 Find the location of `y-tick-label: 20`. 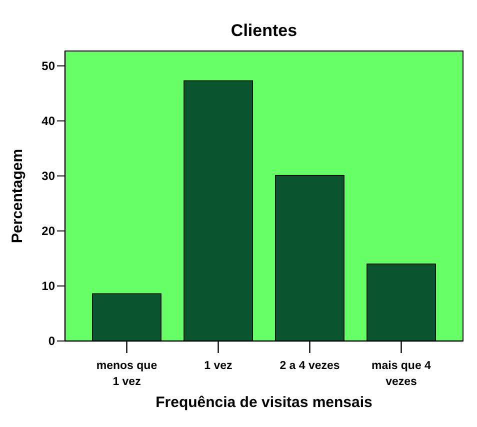

y-tick-label: 20 is located at coordinates (49, 231).